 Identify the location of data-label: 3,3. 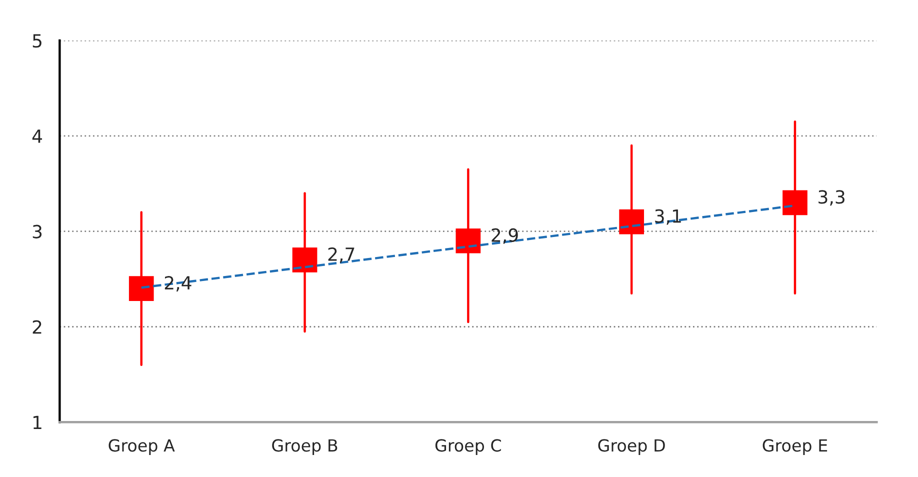
(831, 198).